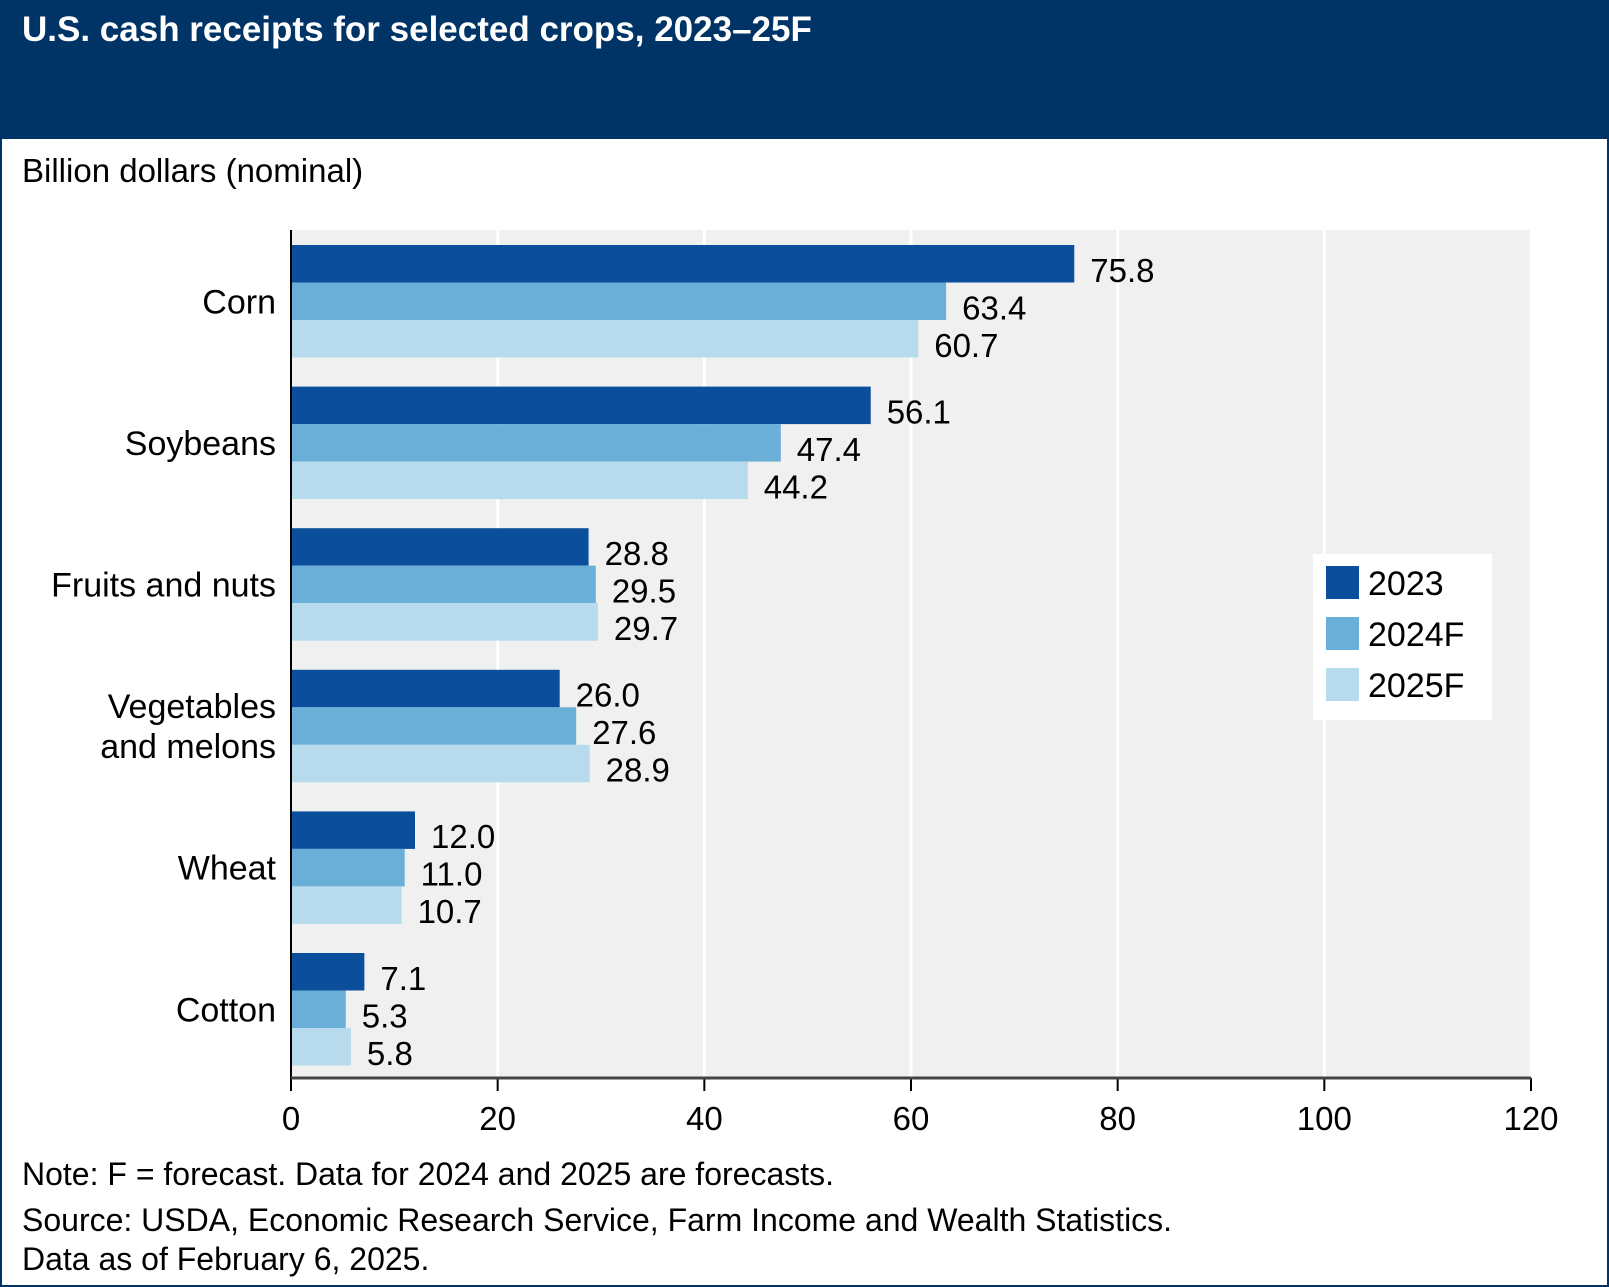  I want to click on category-label: Corn, so click(239, 302).